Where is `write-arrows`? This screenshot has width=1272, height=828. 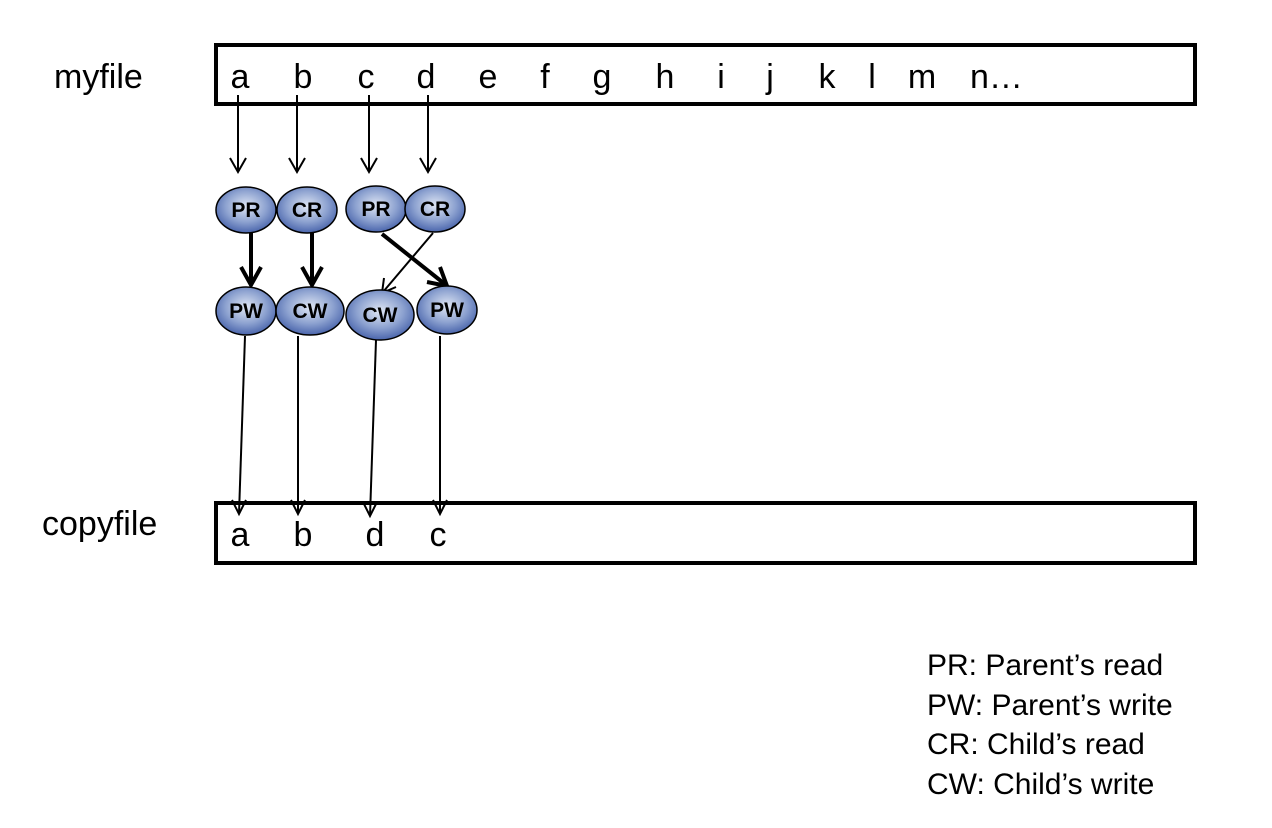
write-arrows is located at coordinates (339, 427).